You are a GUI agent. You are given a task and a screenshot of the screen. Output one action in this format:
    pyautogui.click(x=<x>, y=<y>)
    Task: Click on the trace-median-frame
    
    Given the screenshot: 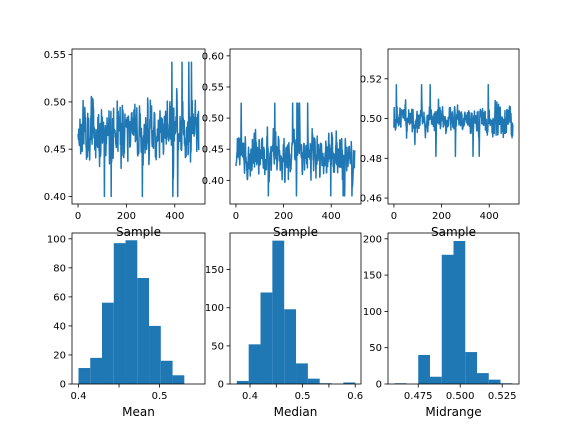 What is the action you would take?
    pyautogui.click(x=295, y=126)
    